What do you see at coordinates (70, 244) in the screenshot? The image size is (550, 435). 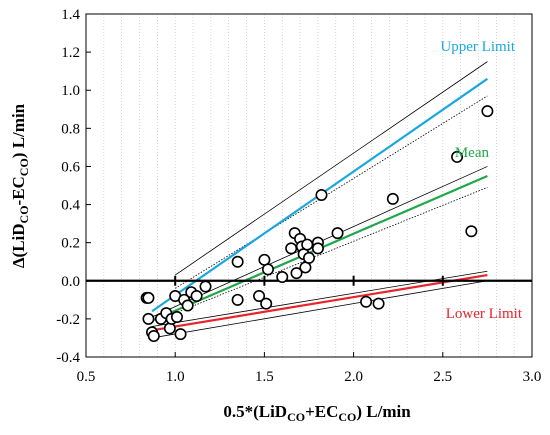 I see `y-tick-label: 0.2` at bounding box center [70, 244].